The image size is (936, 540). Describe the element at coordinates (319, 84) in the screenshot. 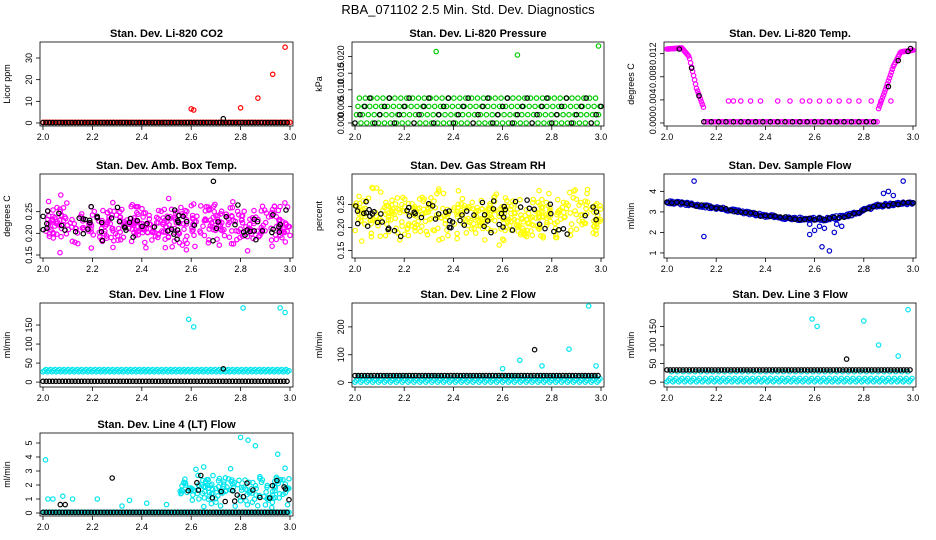

I see `y-axis-label: kPa` at that location.